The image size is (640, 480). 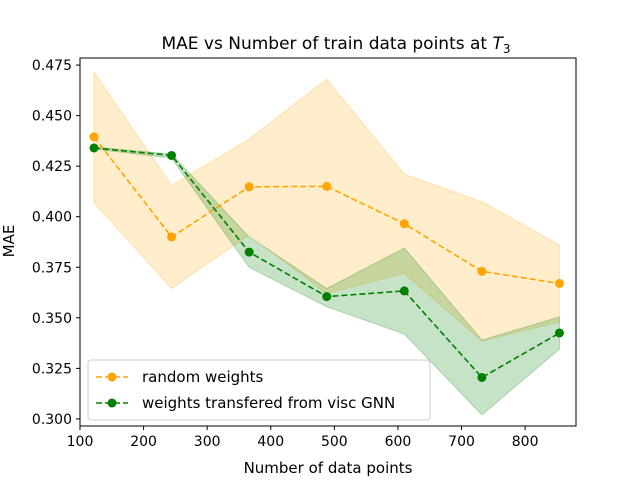 What do you see at coordinates (507, 49) in the screenshot?
I see `chart-title-math-subscript: 3` at bounding box center [507, 49].